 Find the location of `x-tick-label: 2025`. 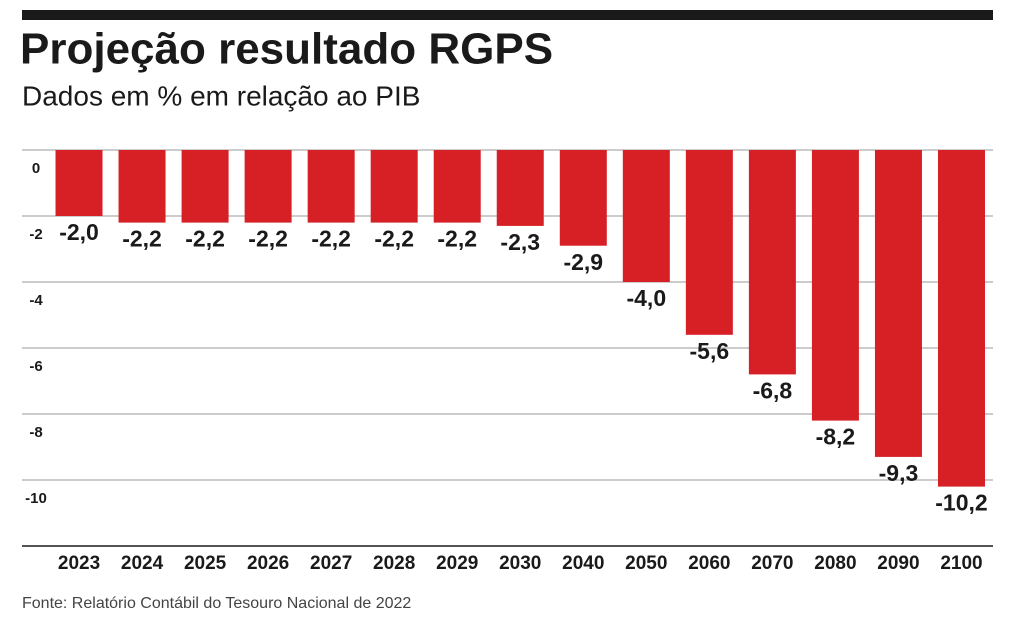

x-tick-label: 2025 is located at coordinates (205, 563).